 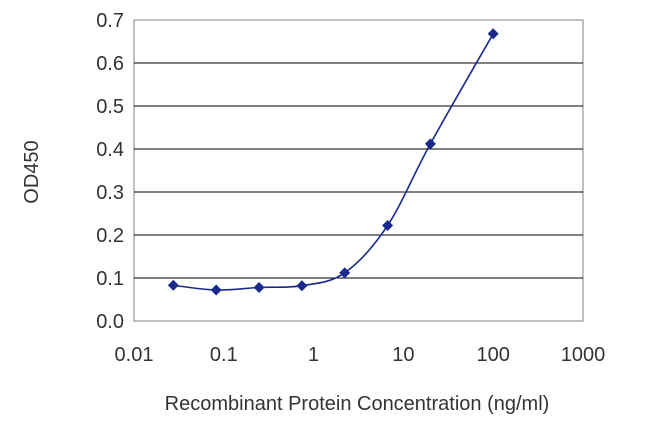 I want to click on x-tick-label: 1000, so click(x=583, y=355).